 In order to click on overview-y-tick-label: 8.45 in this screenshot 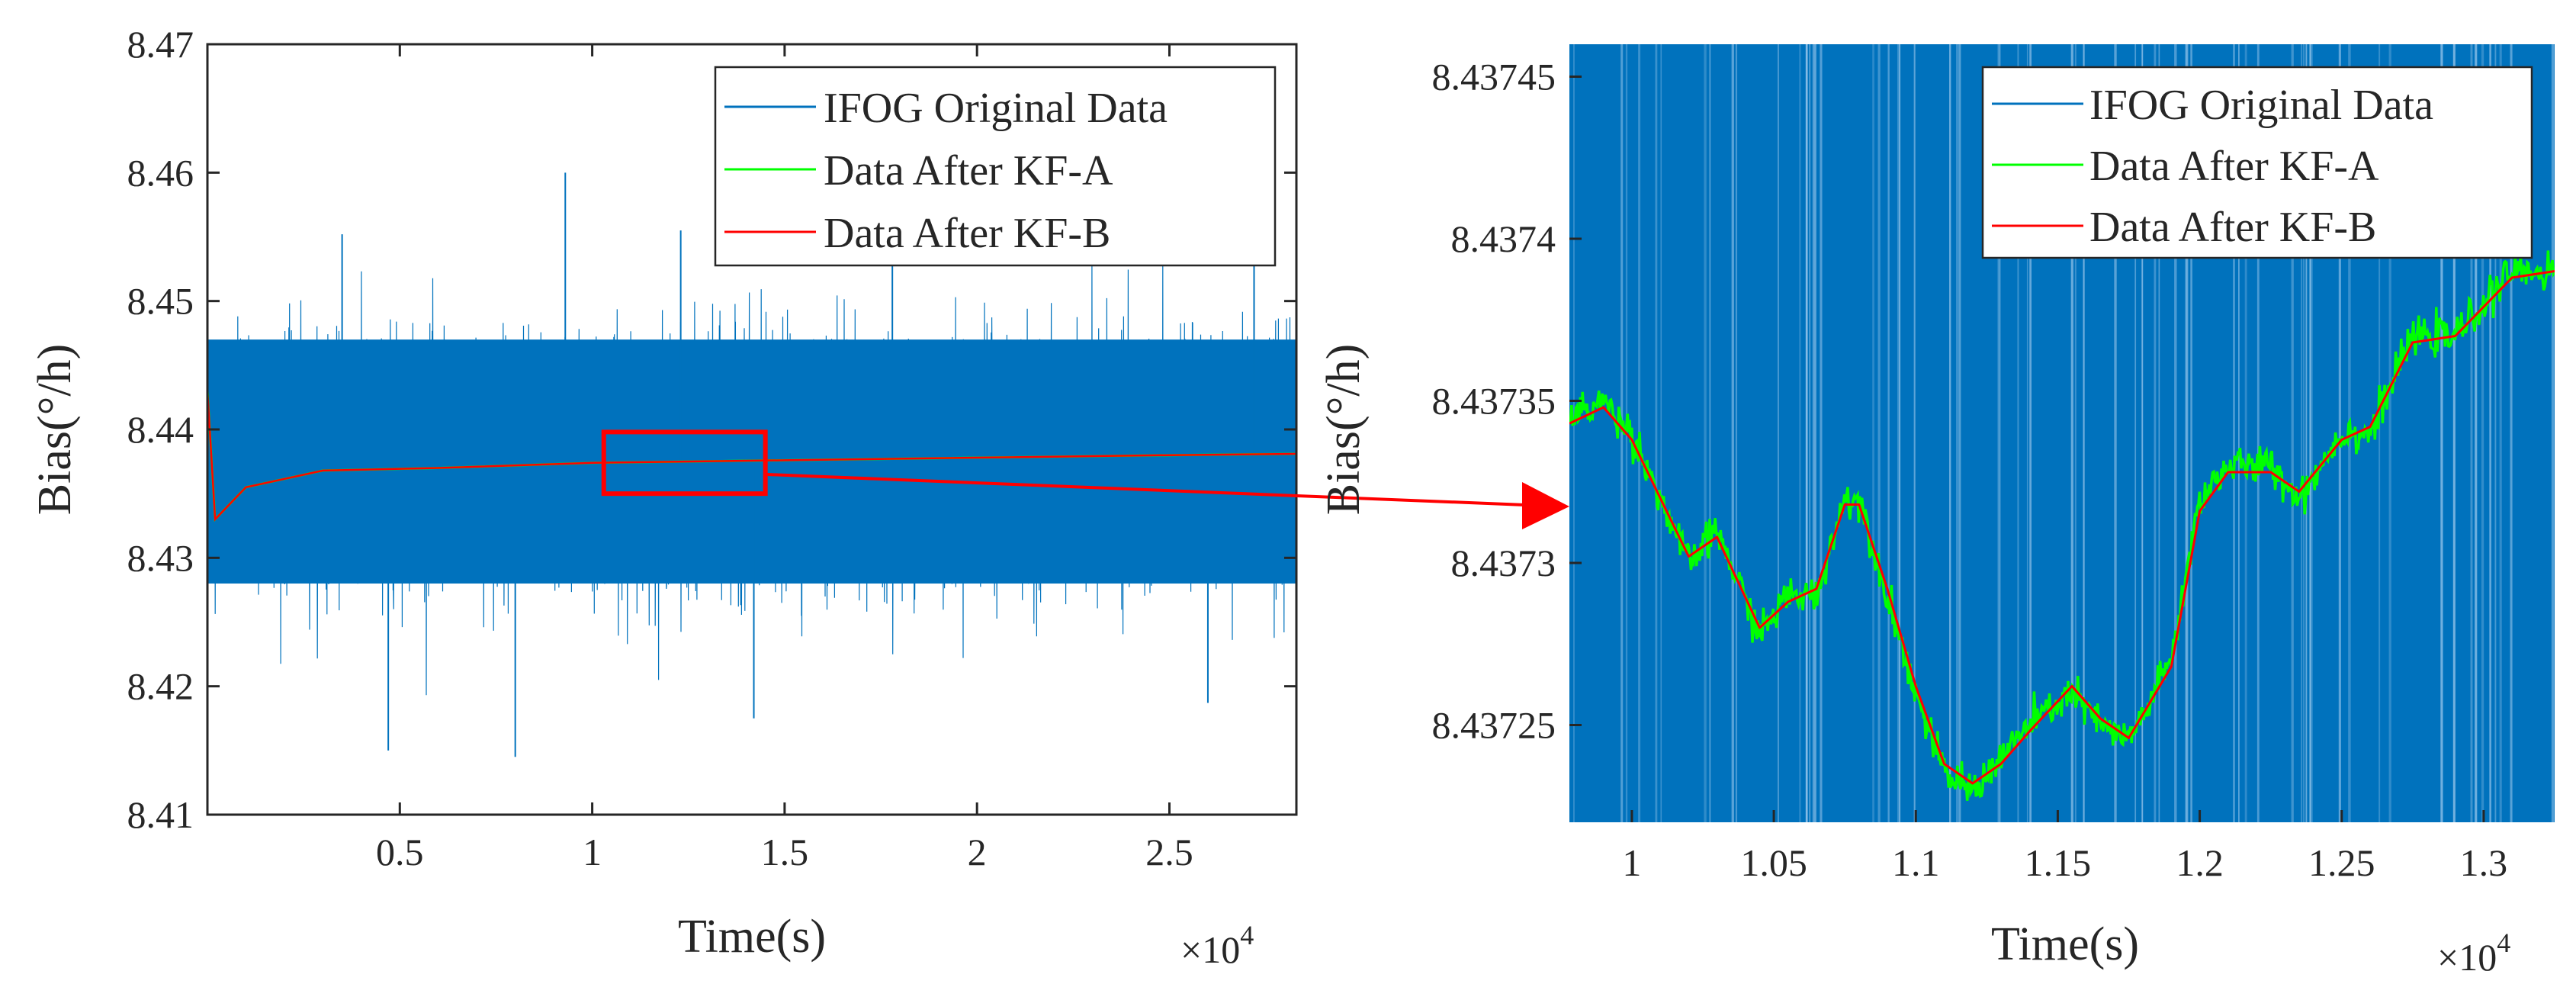, I will do `click(160, 301)`.